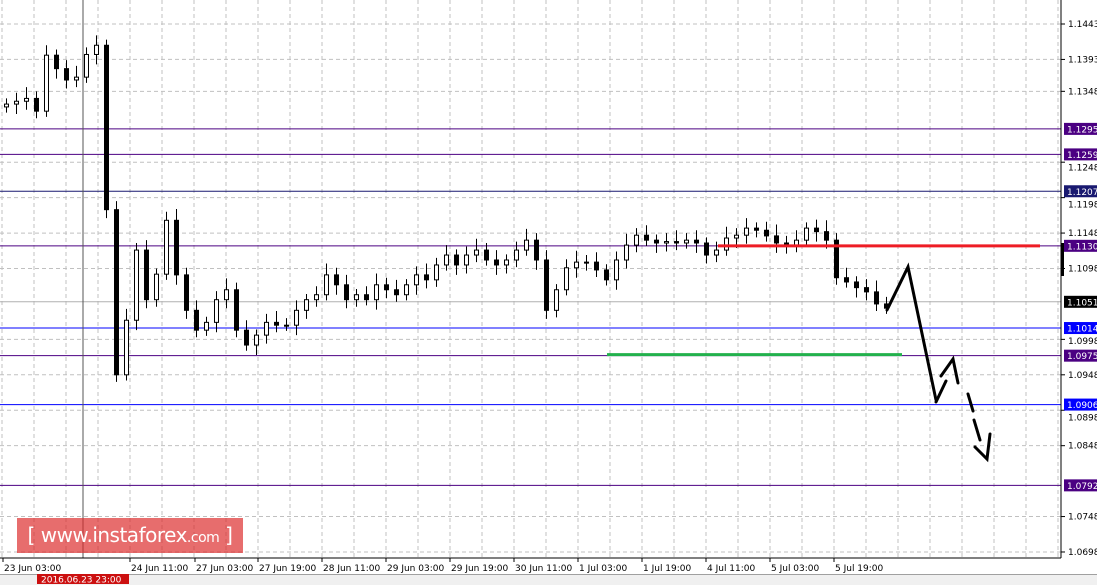  I want to click on y-tick-label: 1.0948, so click(1082, 376).